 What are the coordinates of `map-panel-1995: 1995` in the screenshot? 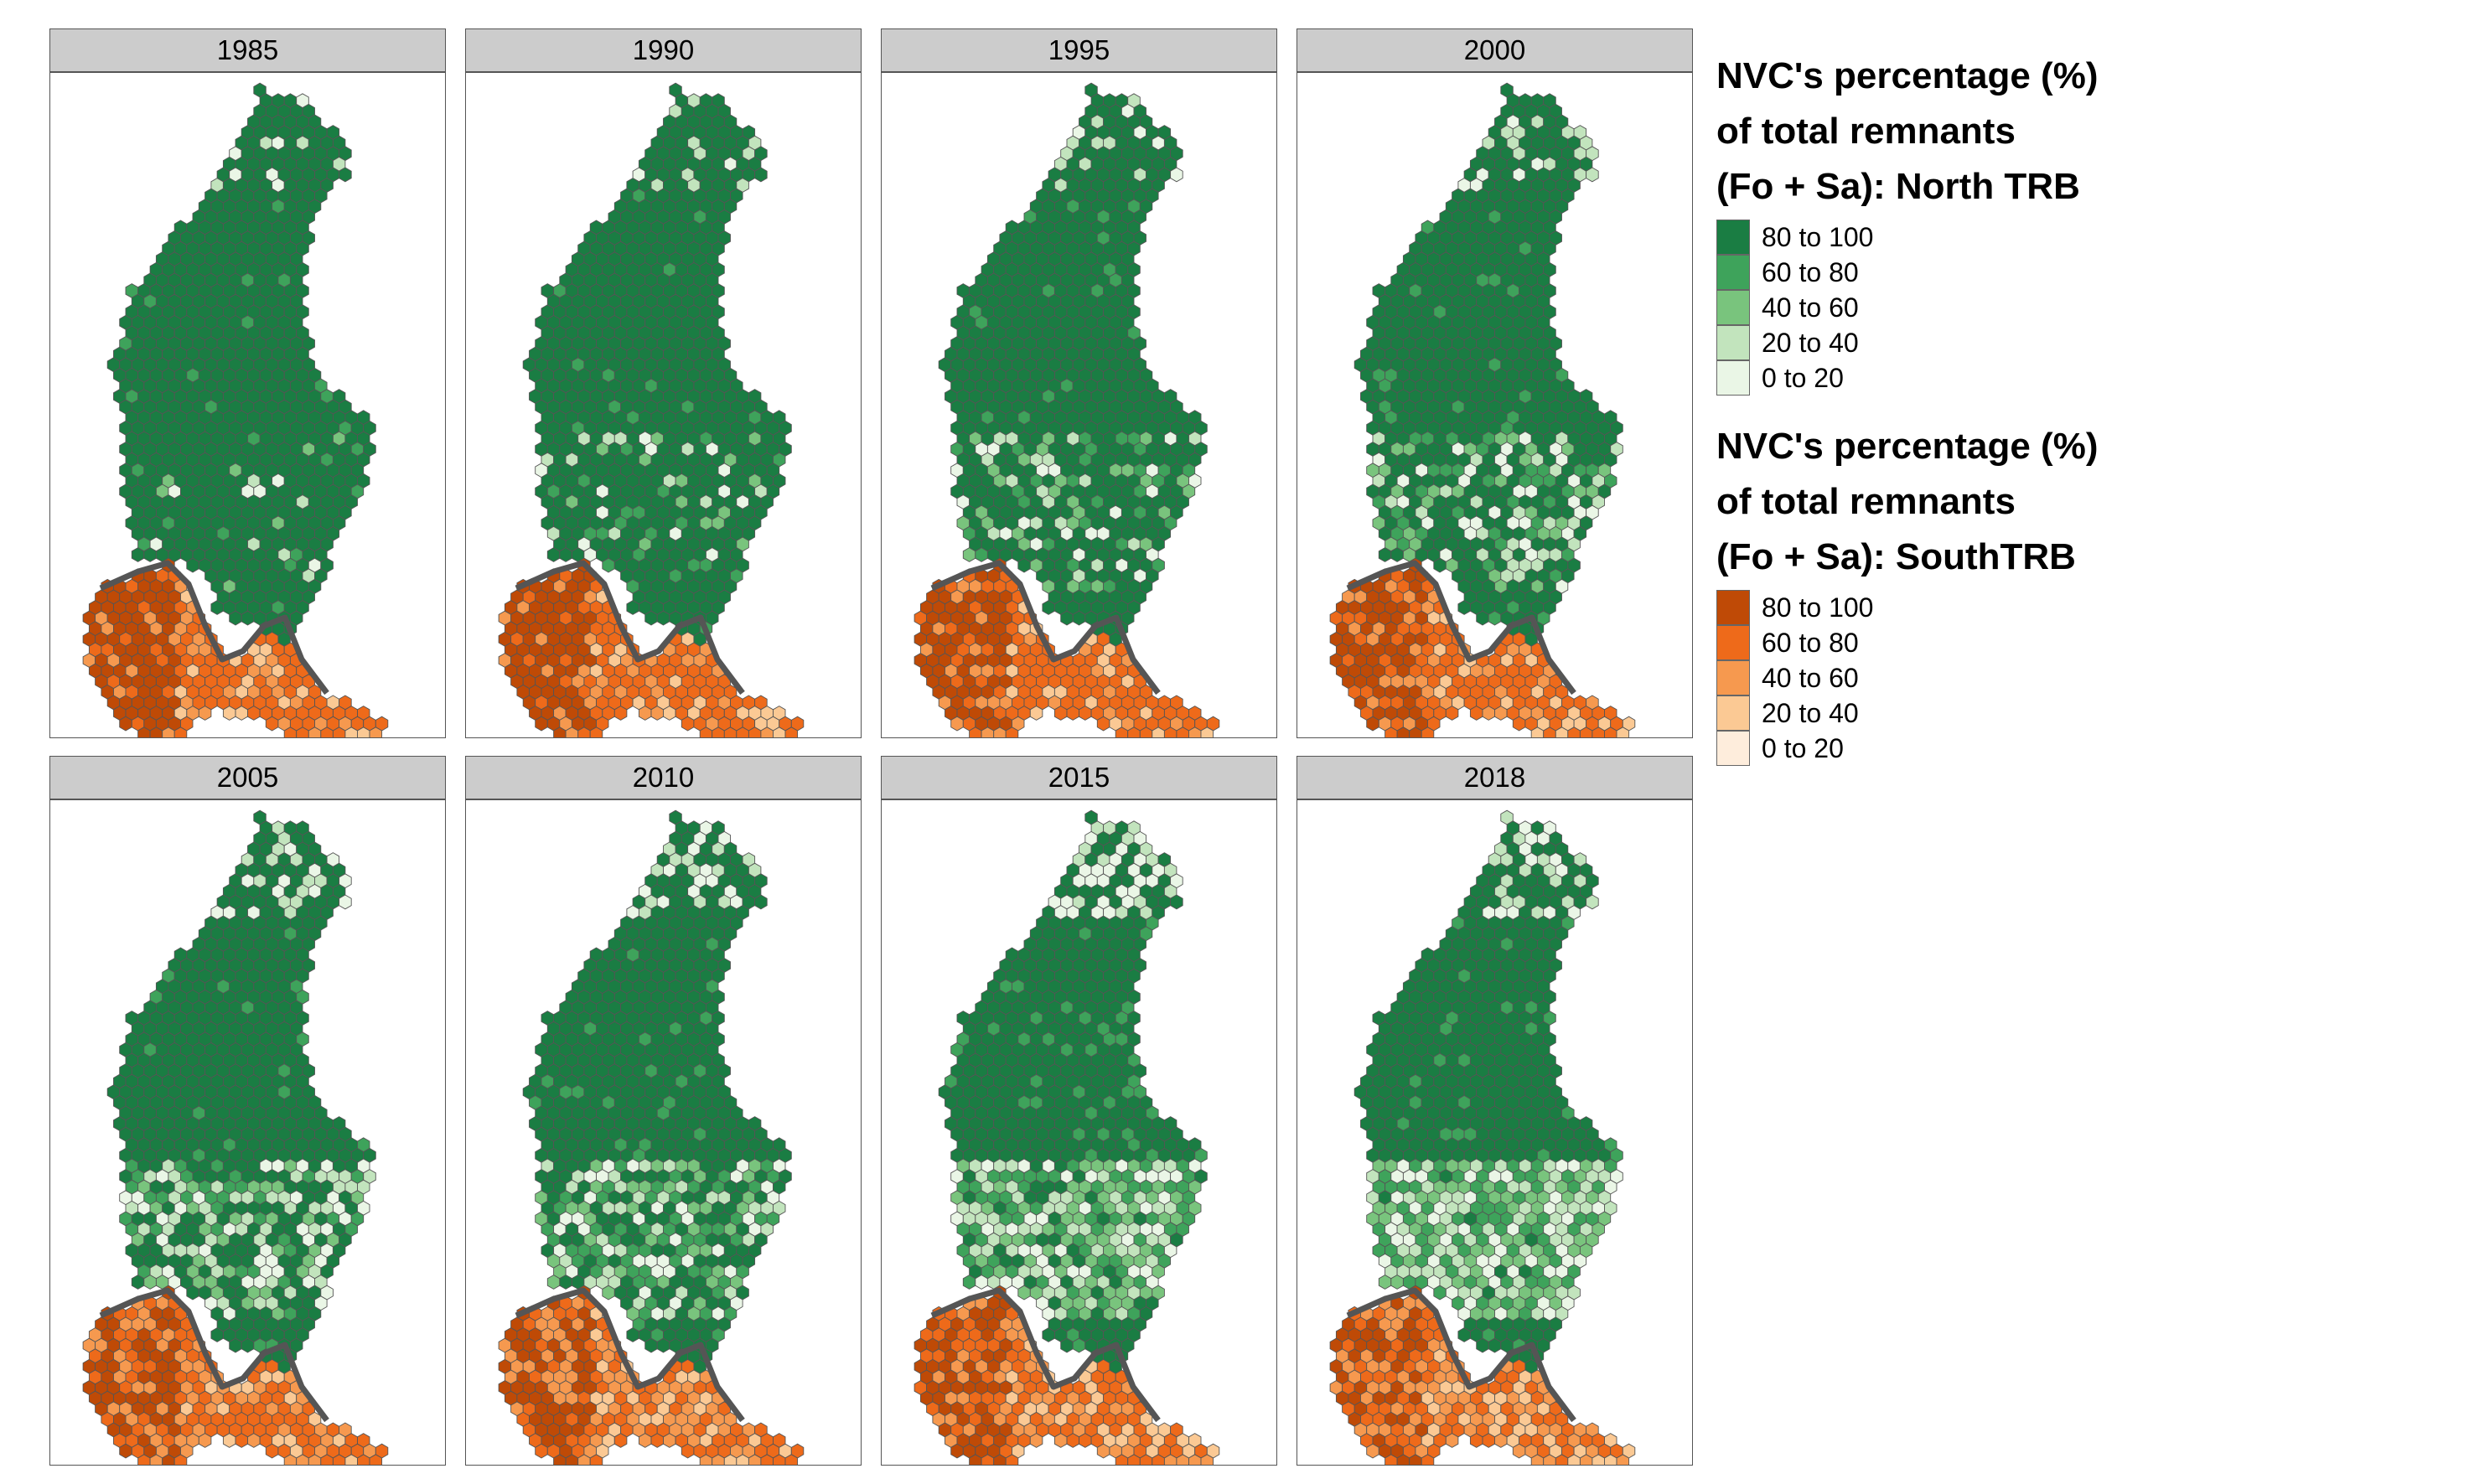 It's located at (1079, 383).